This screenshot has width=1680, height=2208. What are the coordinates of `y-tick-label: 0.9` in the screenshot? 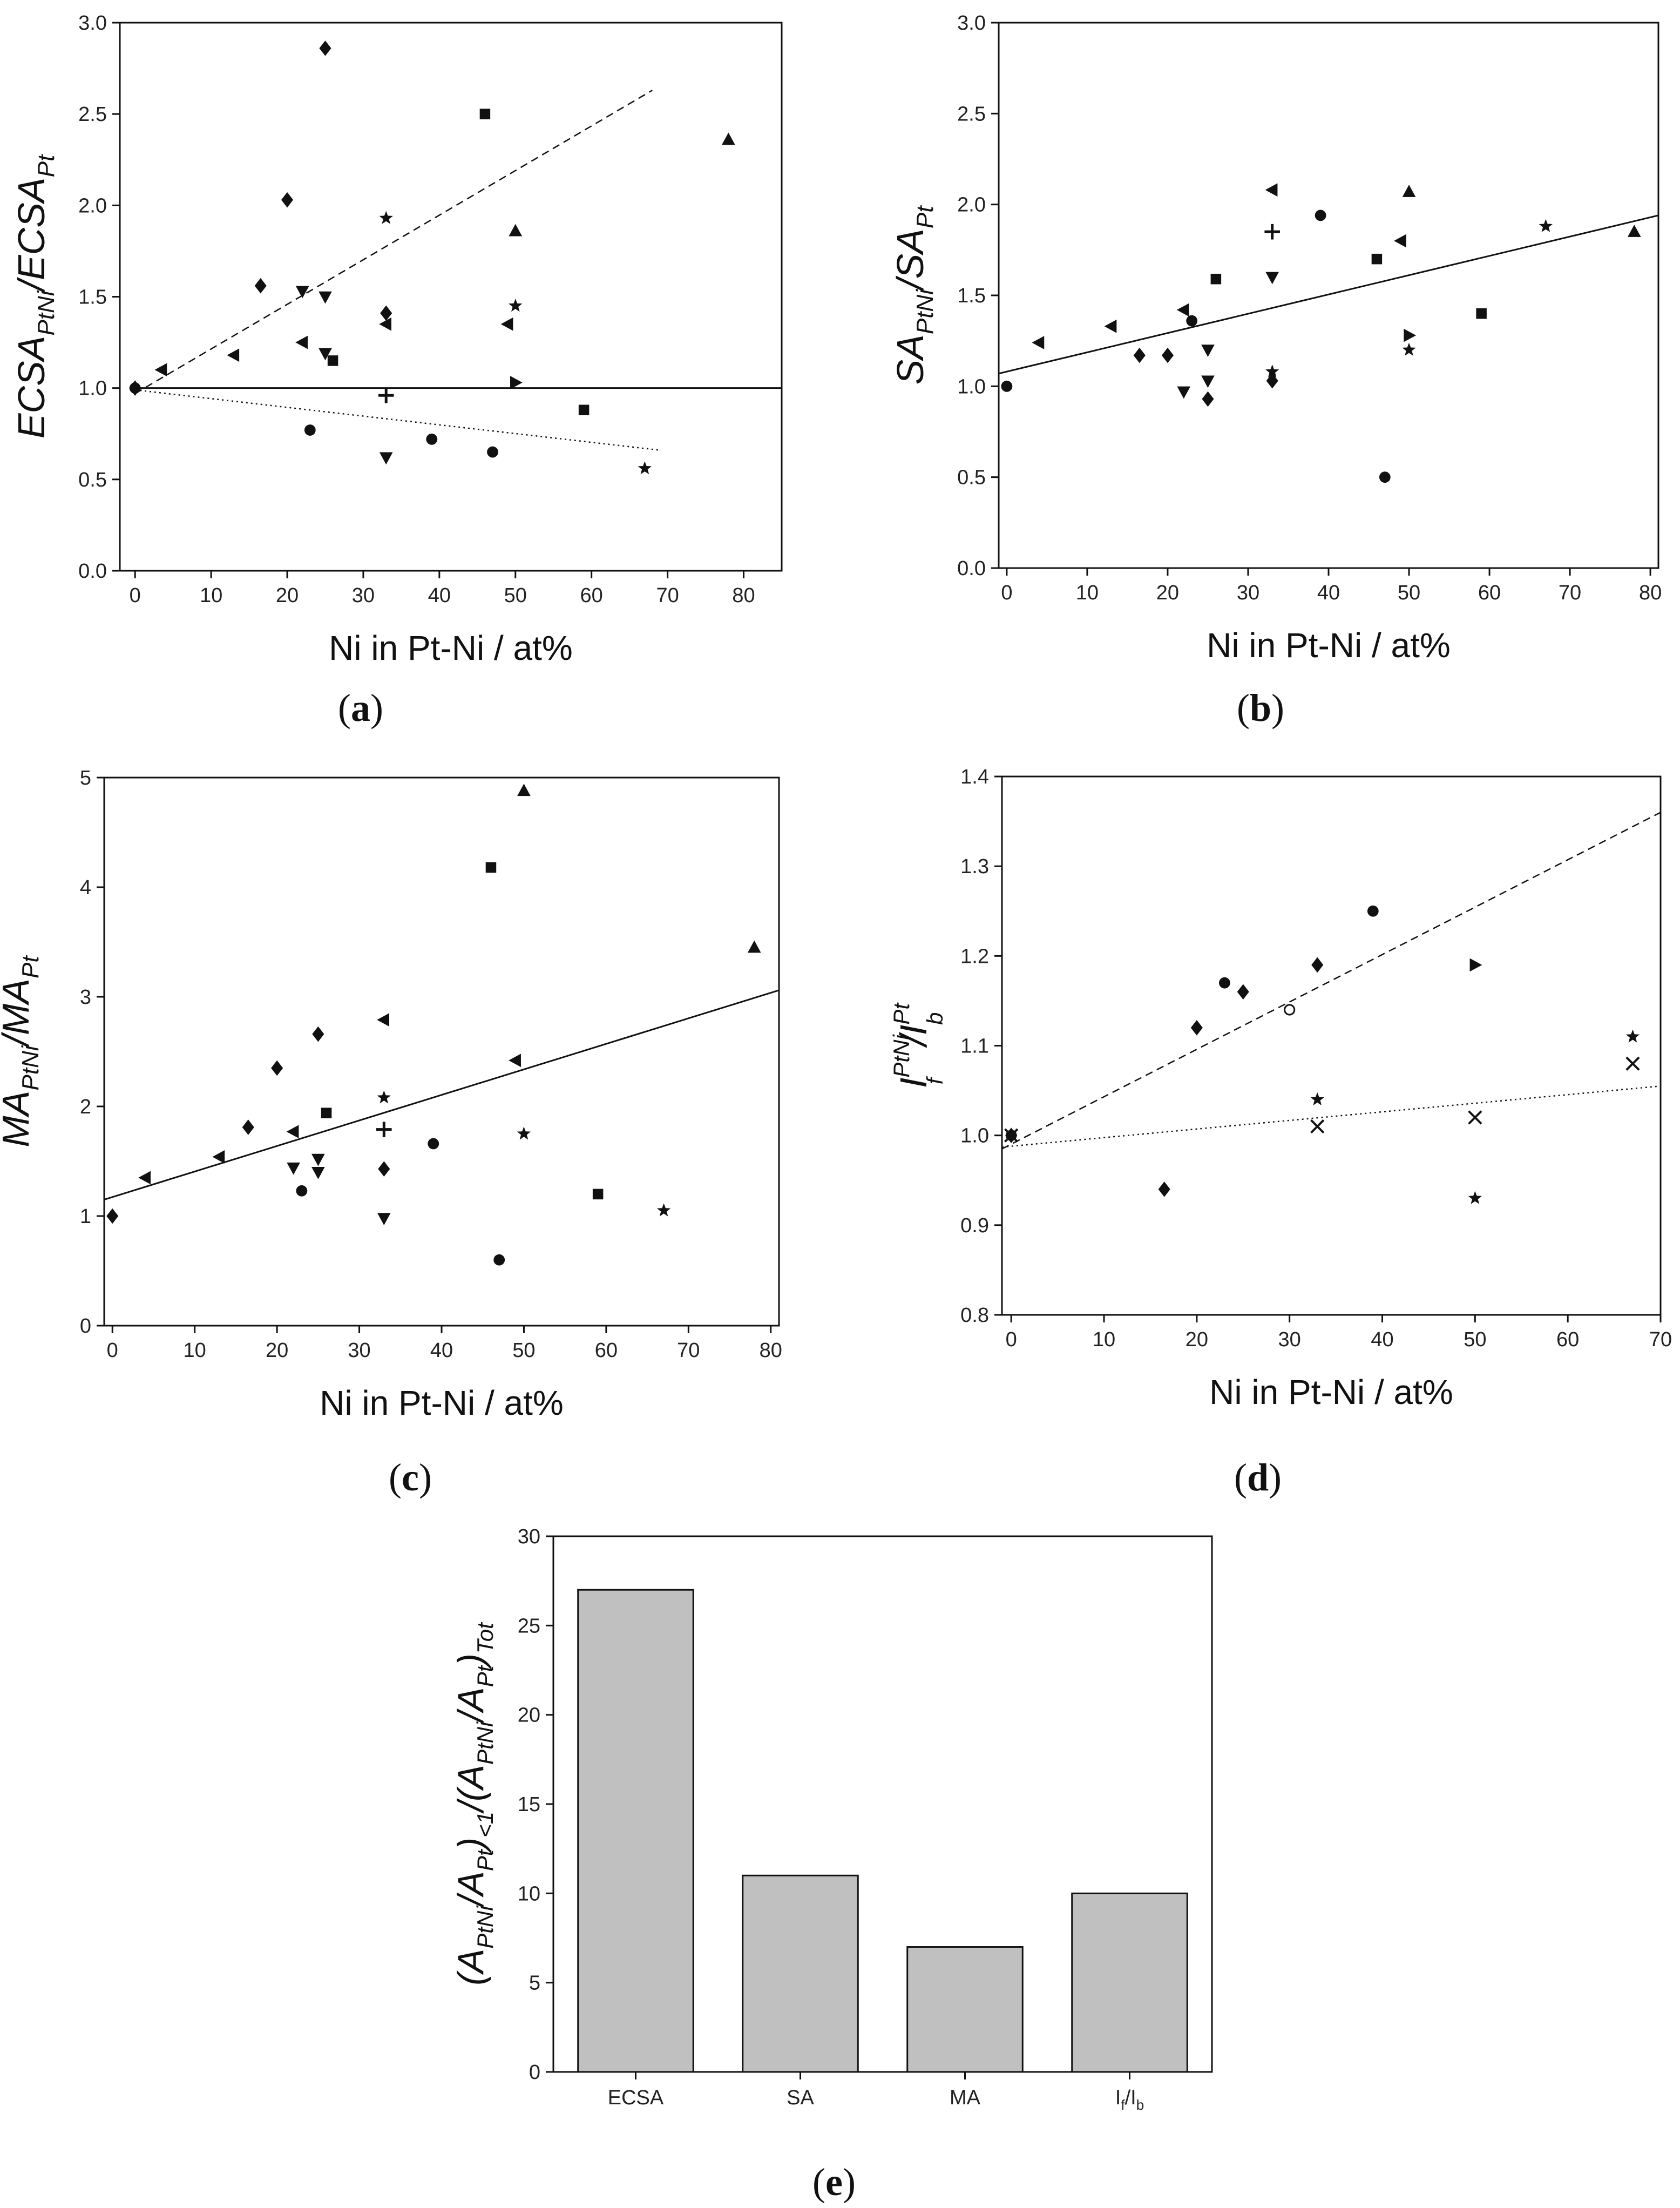 It's located at (975, 1225).